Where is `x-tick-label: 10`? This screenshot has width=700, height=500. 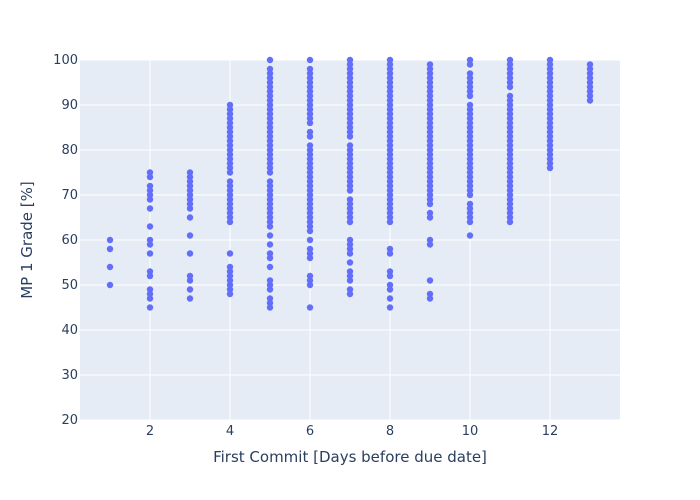 x-tick-label: 10 is located at coordinates (470, 431).